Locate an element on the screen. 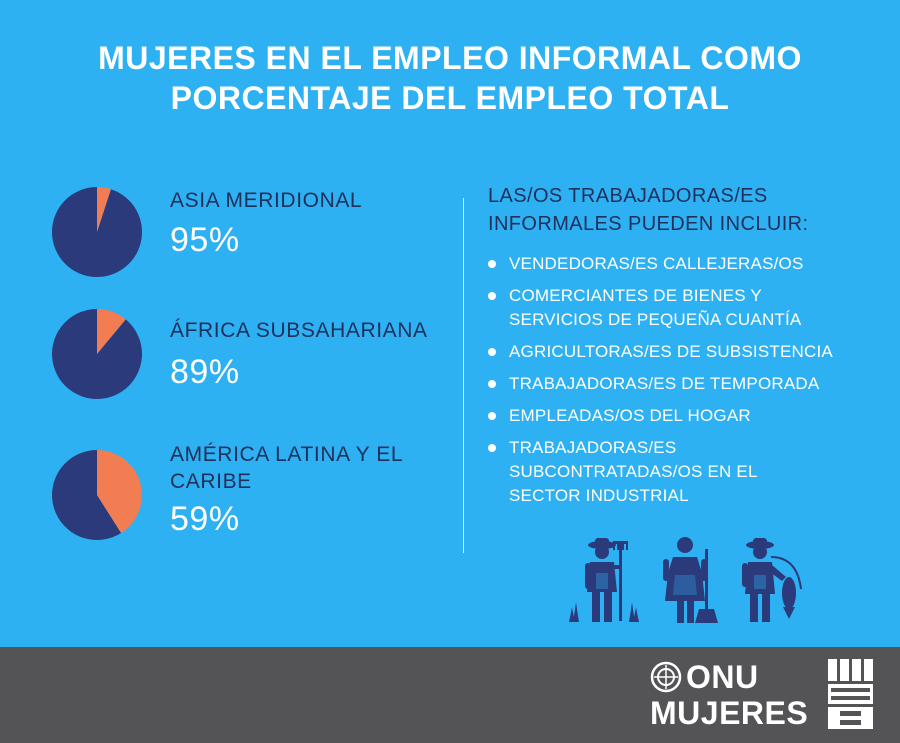 The image size is (900, 743). onu-mujeres-logo: ONU MUJERES is located at coordinates (768, 695).